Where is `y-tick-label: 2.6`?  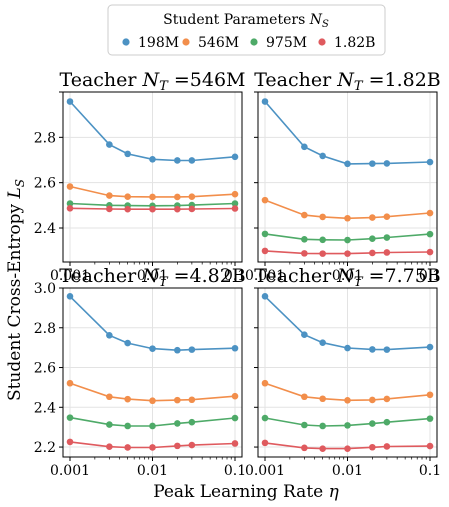
y-tick-label: 2.6 is located at coordinates (45, 369).